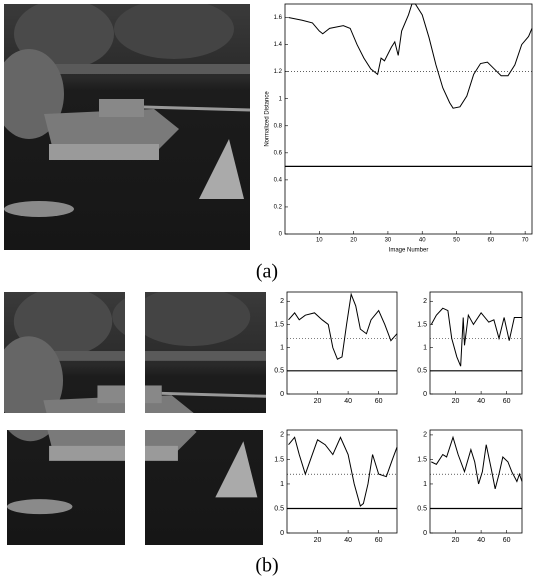 The image size is (533, 582). I want to click on y-tick-label: 1.4, so click(278, 45).